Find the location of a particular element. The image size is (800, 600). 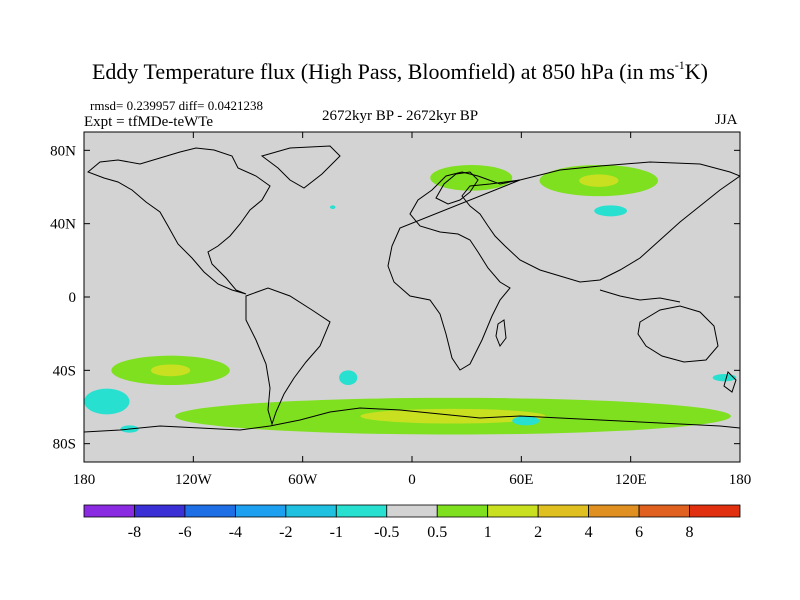

coast-greenland is located at coordinates (300, 167).